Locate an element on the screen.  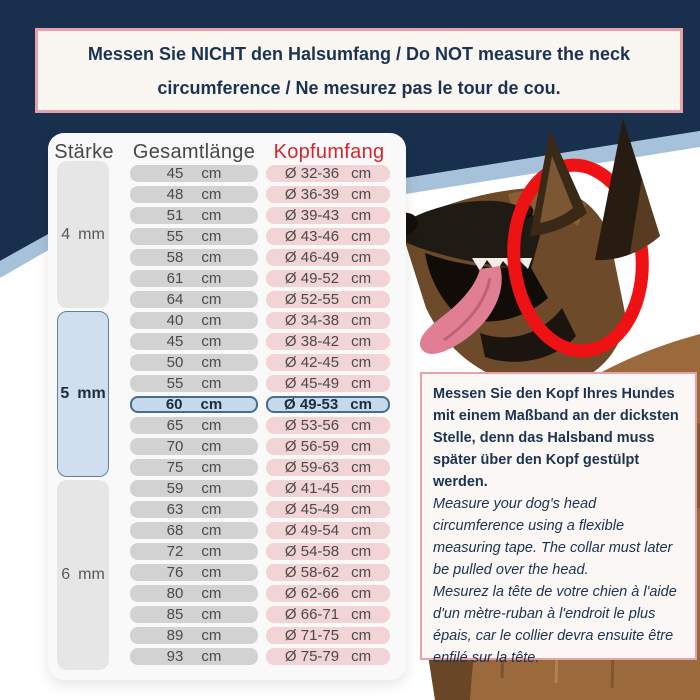
table-row: 61 cm Ø 49-52 cm is located at coordinates (227, 278).